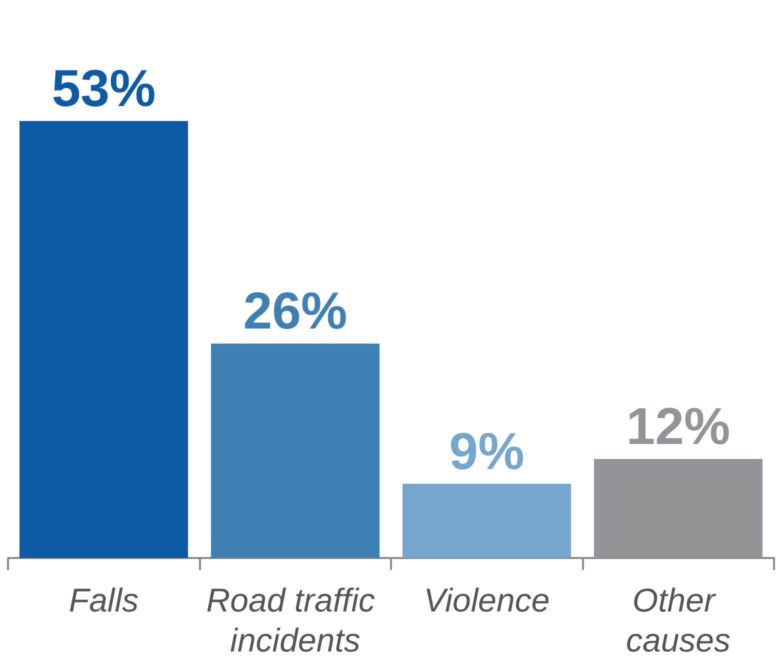 Image resolution: width=776 pixels, height=662 pixels. I want to click on x-tick-label: Violence, so click(487, 600).